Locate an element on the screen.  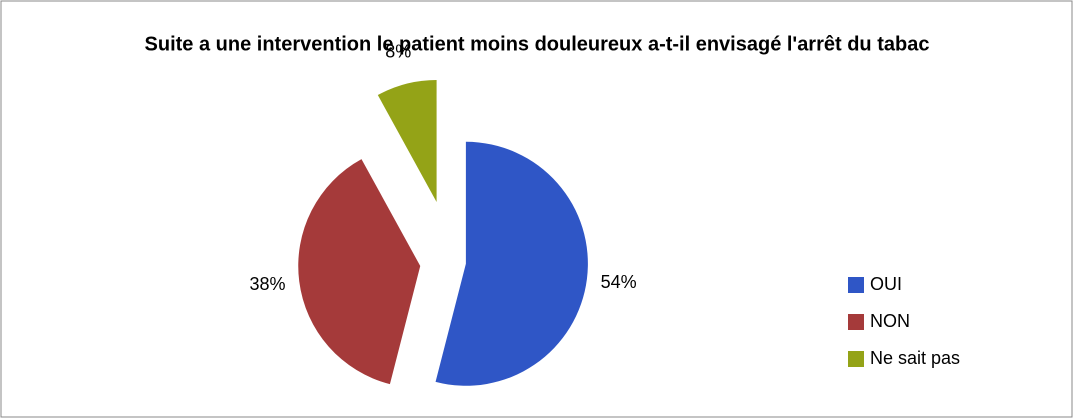
legend-label: NON is located at coordinates (890, 321).